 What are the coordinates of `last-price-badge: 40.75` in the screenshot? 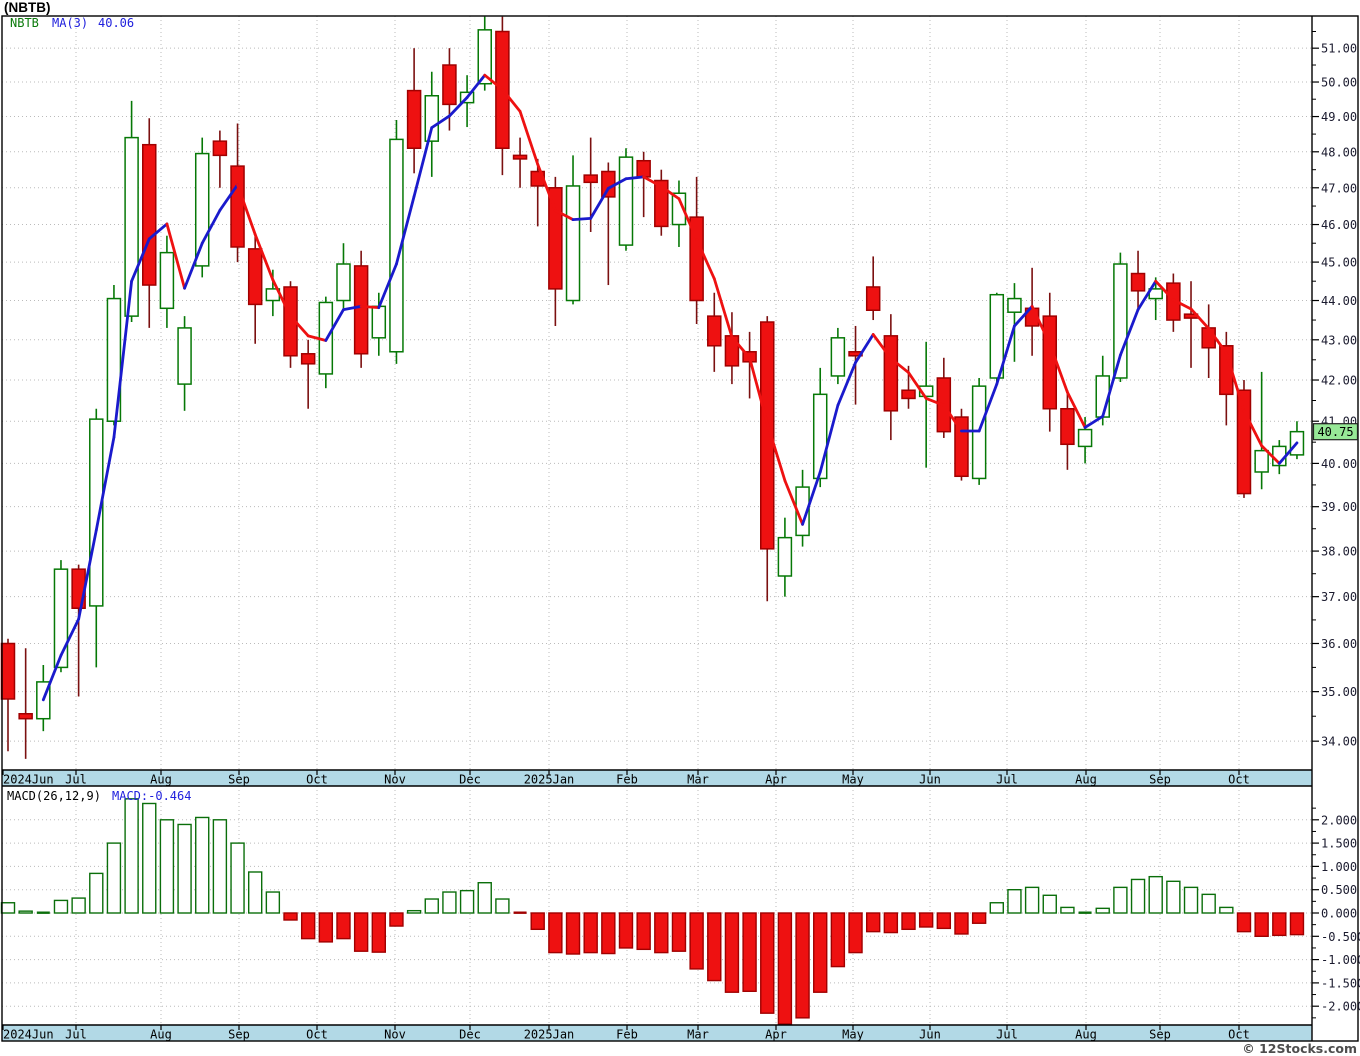 It's located at (1335, 432).